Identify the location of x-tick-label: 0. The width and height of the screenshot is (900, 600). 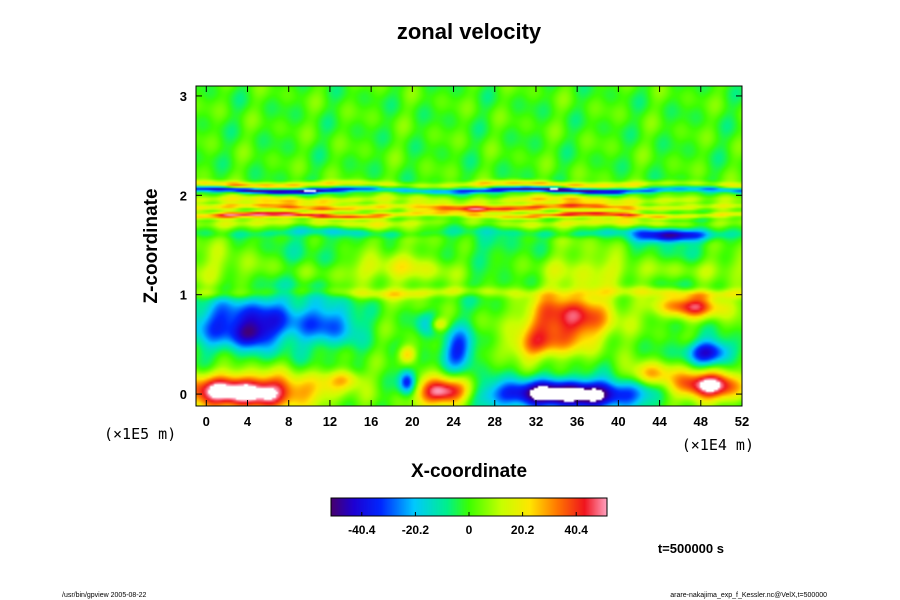
(206, 421).